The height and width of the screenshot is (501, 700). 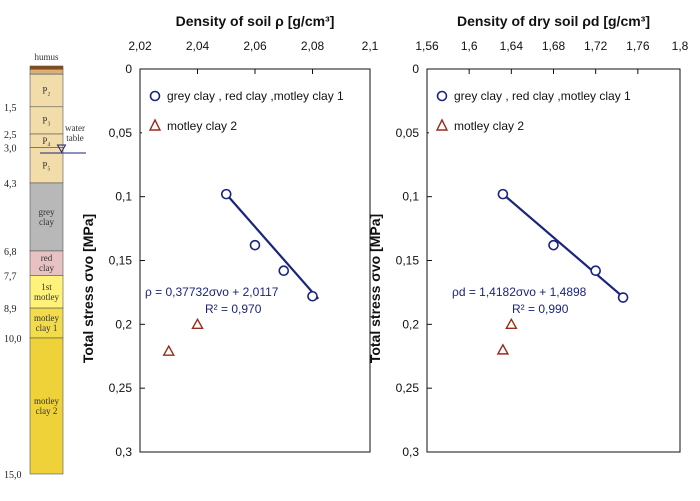 What do you see at coordinates (255, 21) in the screenshot?
I see `chart-title: Density of soil ρ [g/cm³]` at bounding box center [255, 21].